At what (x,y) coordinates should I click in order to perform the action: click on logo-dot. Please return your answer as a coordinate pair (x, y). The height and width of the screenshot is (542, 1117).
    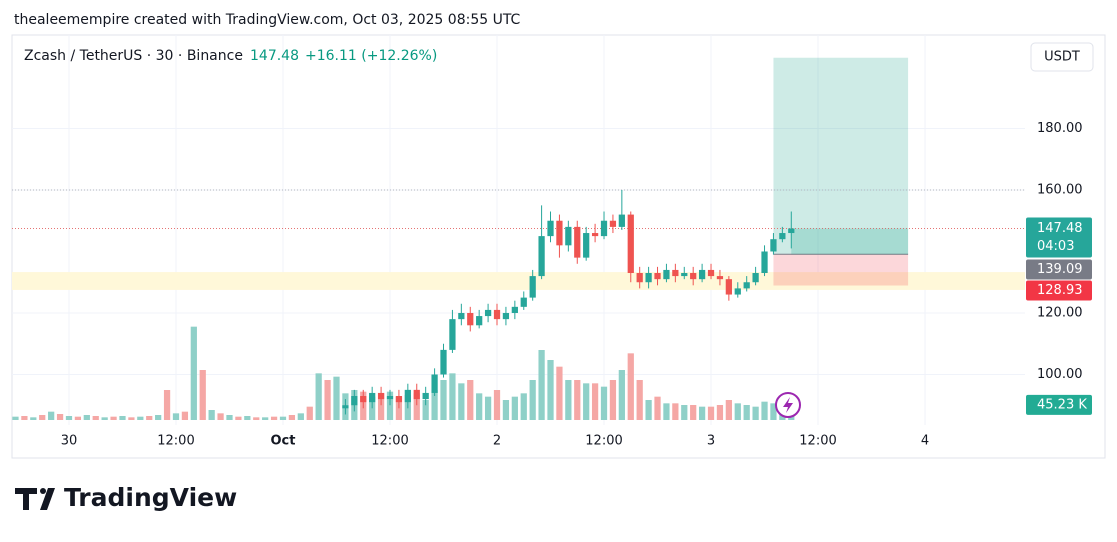
    Looking at the image, I should click on (43, 491).